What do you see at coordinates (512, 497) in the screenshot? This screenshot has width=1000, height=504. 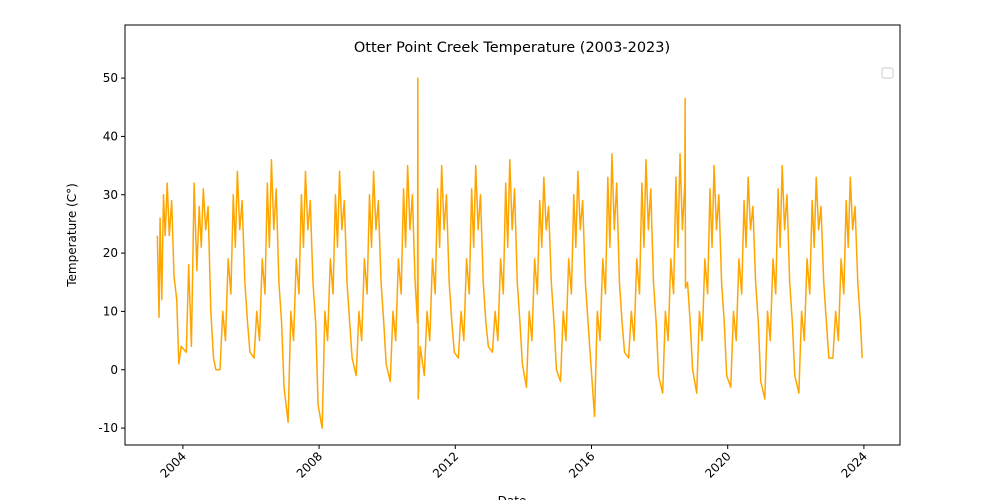 I see `x-axis-label: Date` at bounding box center [512, 497].